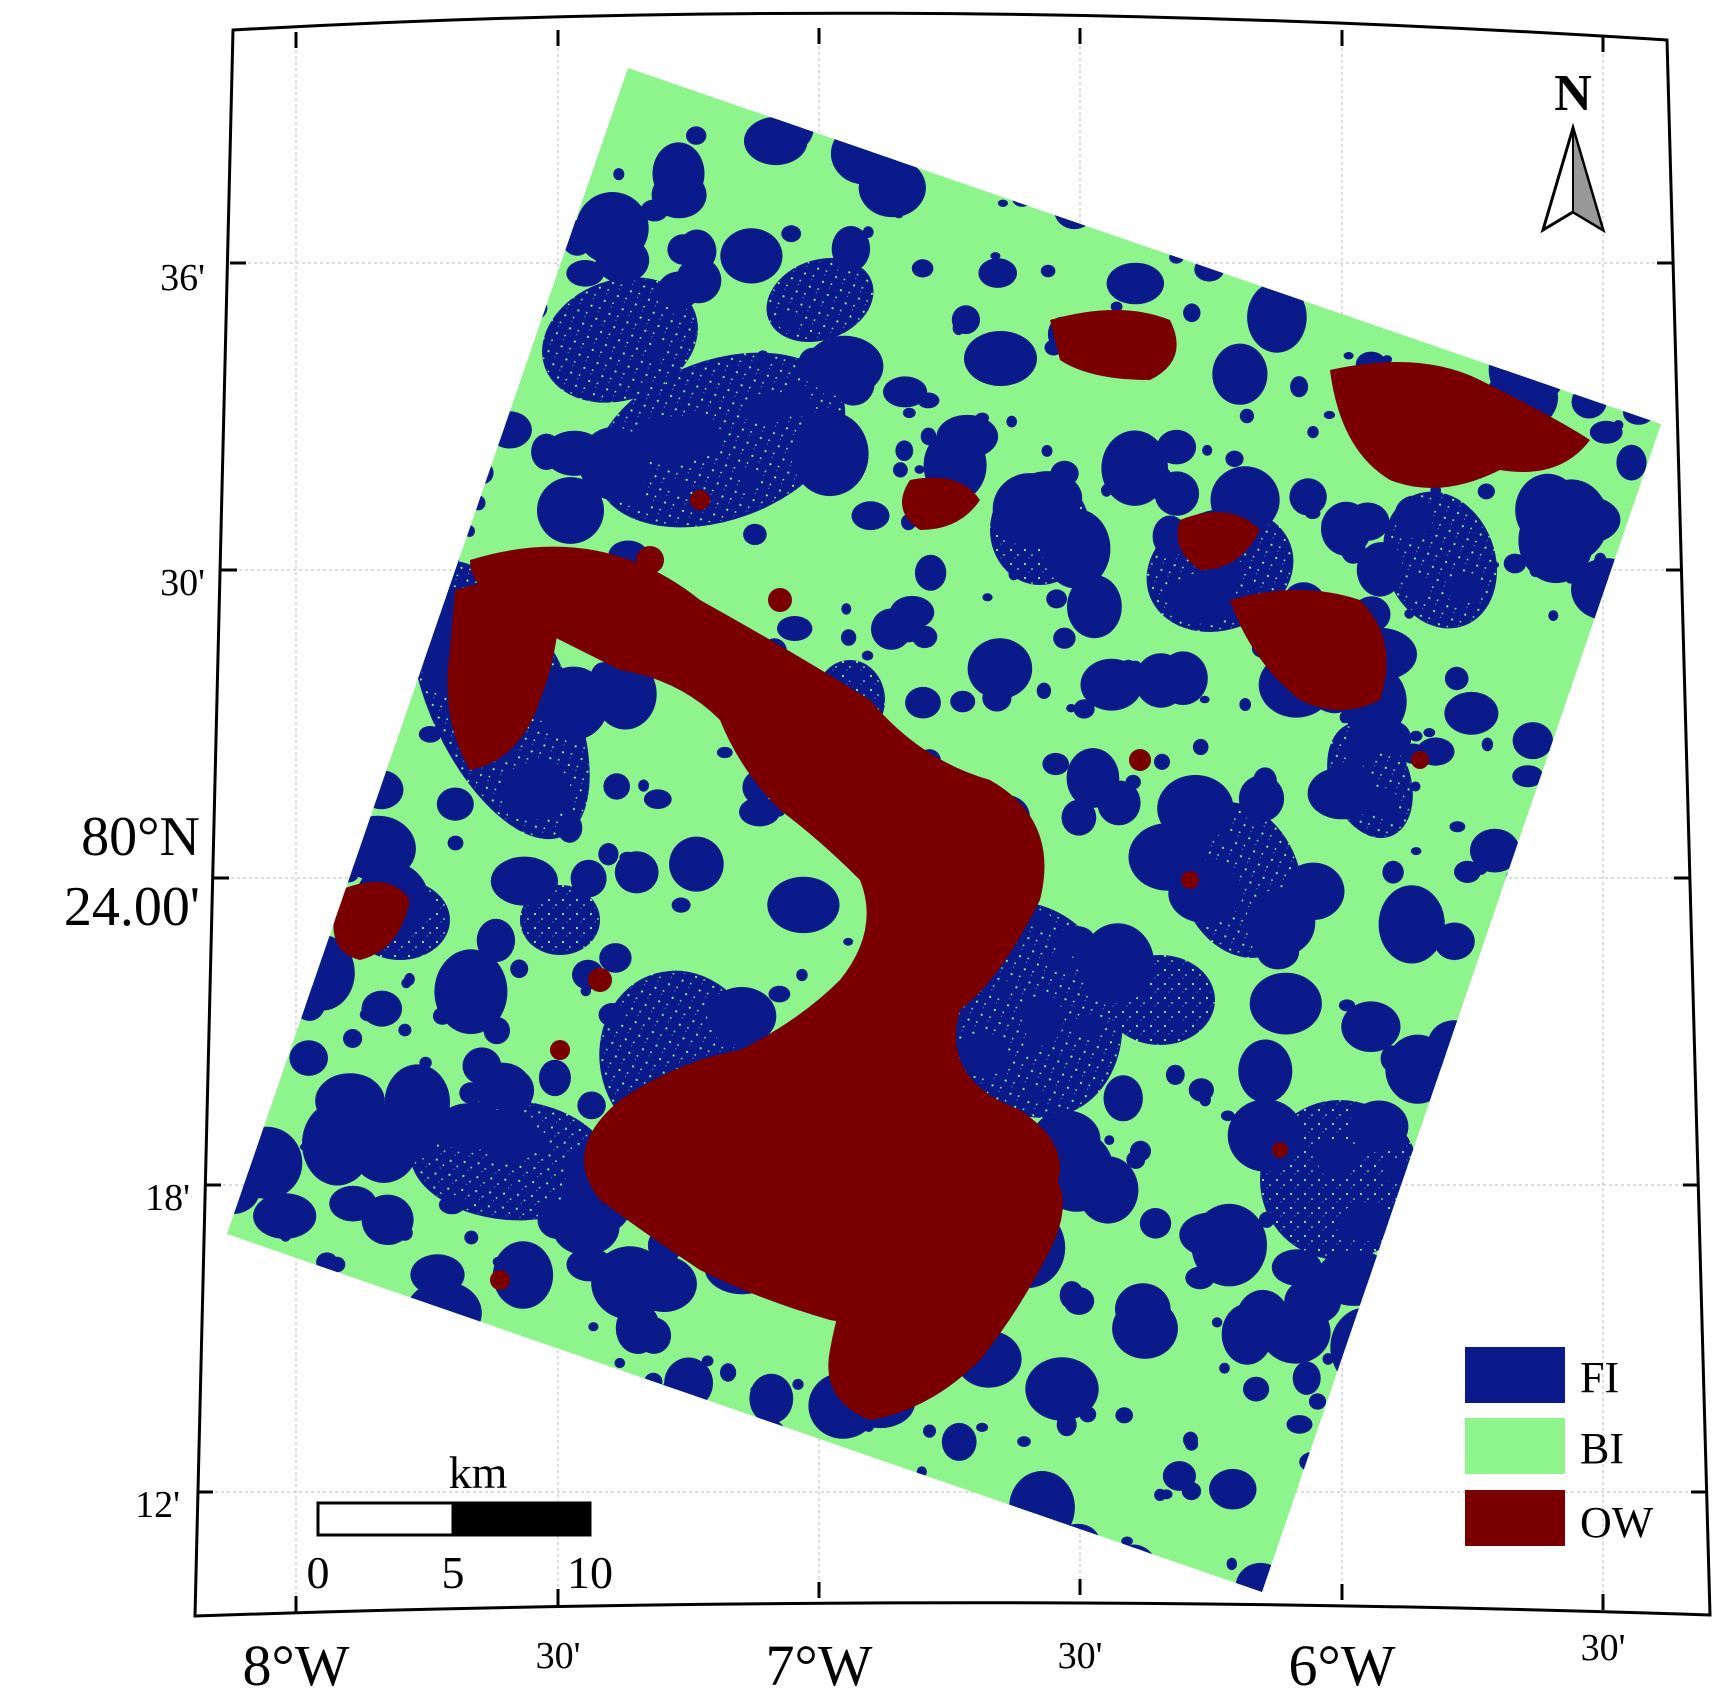 The width and height of the screenshot is (1735, 1706). Describe the element at coordinates (558, 1656) in the screenshot. I see `lon-label-7-30w: 30'` at that location.